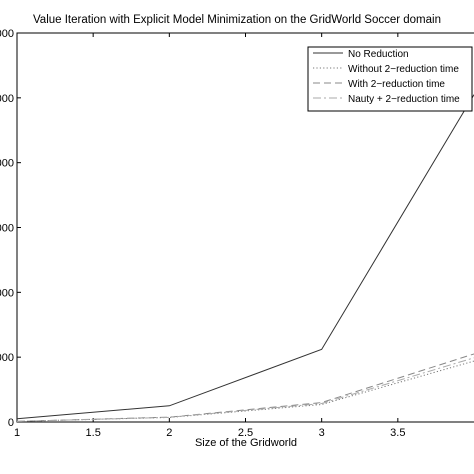 The width and height of the screenshot is (474, 474). What do you see at coordinates (93, 433) in the screenshot?
I see `x-tick-label: 1.5` at bounding box center [93, 433].